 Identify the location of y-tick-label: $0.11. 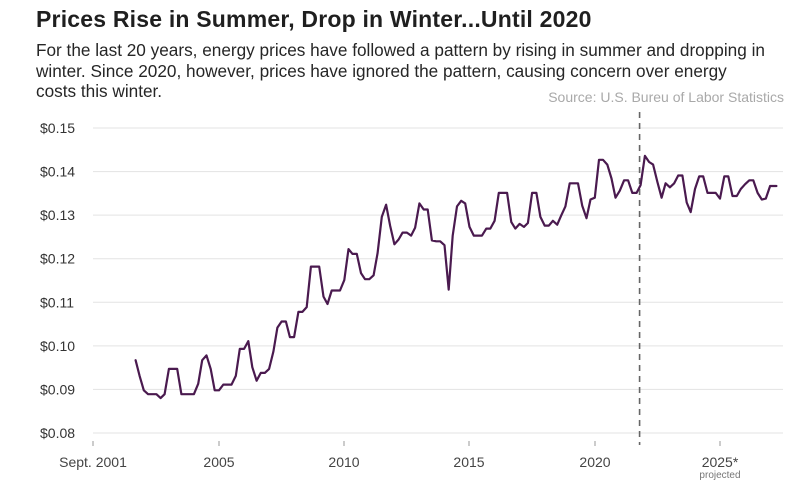
(57, 302).